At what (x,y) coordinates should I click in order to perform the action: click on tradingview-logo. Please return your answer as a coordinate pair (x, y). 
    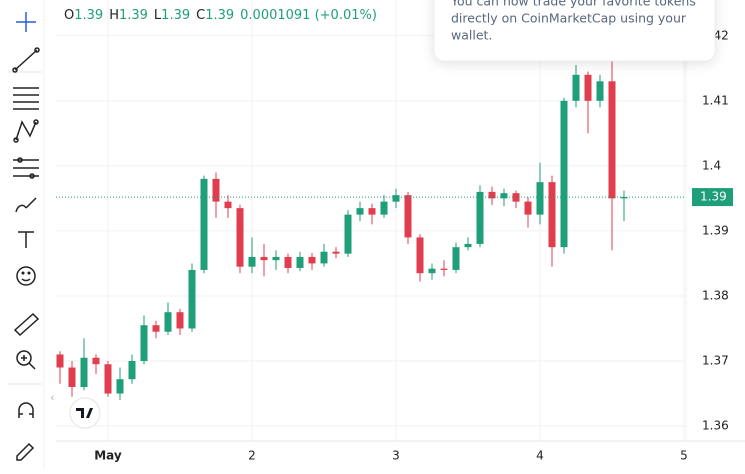
    Looking at the image, I should click on (85, 413).